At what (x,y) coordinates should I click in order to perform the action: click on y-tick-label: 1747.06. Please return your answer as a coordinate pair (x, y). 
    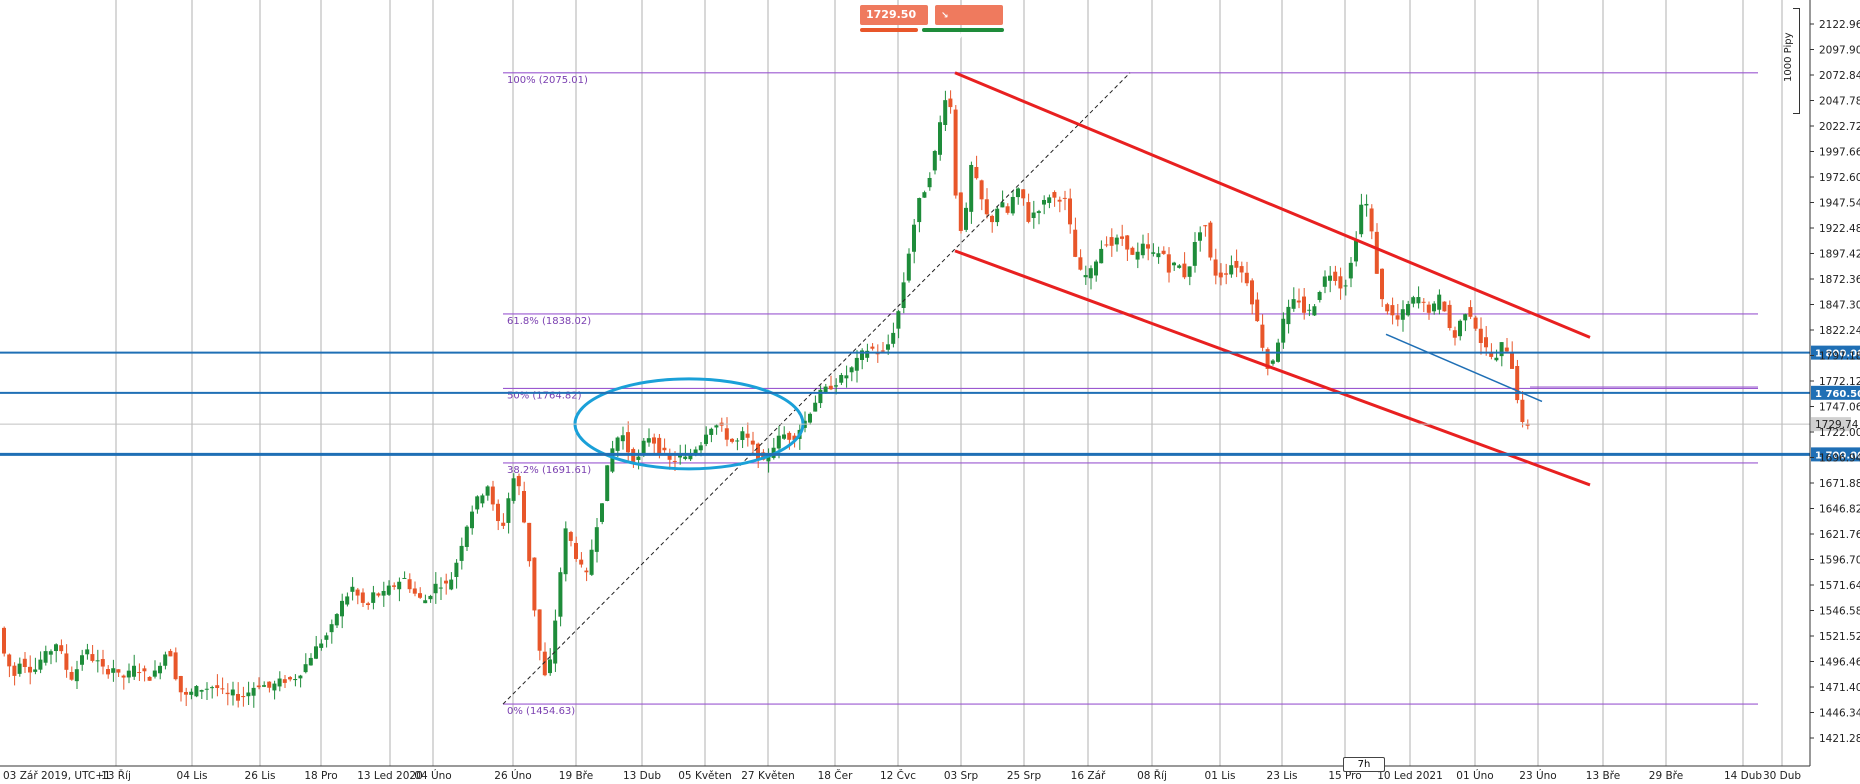
    Looking at the image, I should click on (1839, 408).